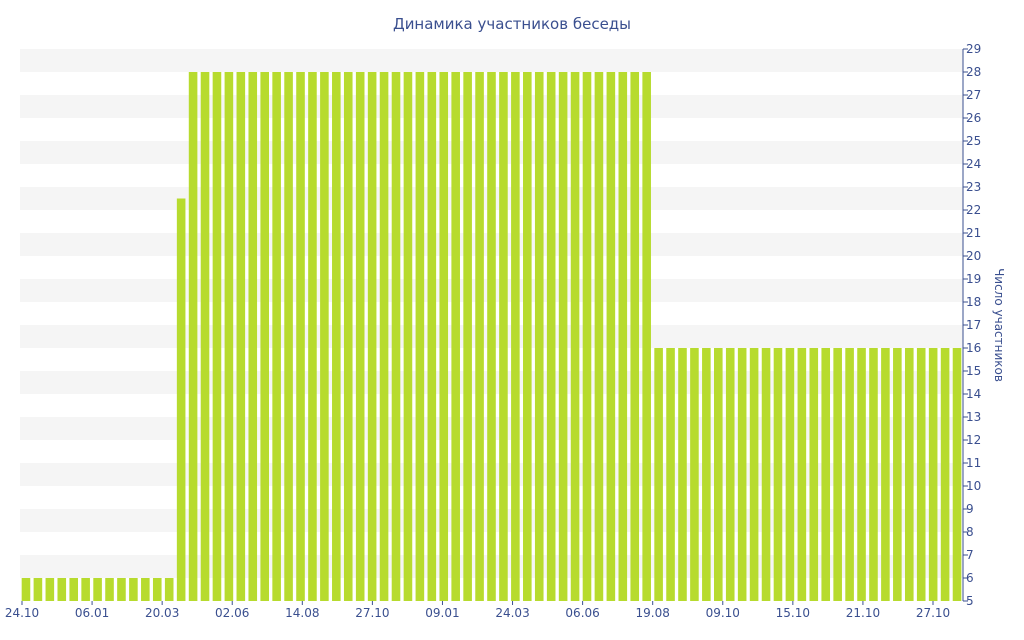 This screenshot has width=1024, height=640. Describe the element at coordinates (653, 613) in the screenshot. I see `x-tick-label: 19.08` at that location.